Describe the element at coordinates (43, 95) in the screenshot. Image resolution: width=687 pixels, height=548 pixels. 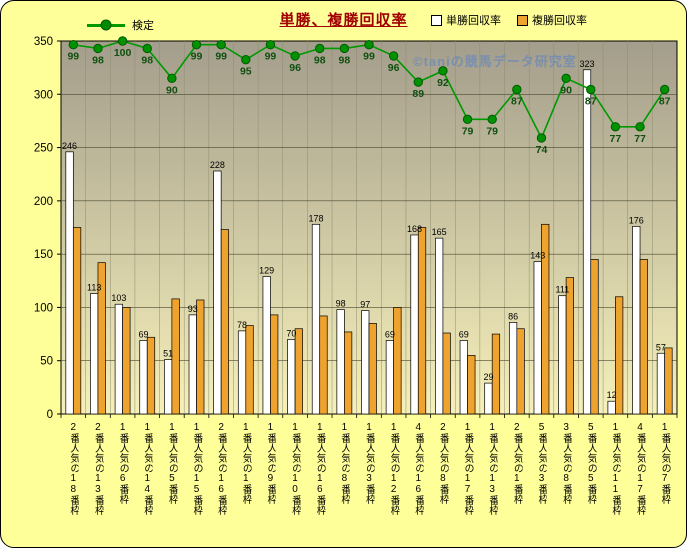
I see `y-axis-label: 300` at that location.